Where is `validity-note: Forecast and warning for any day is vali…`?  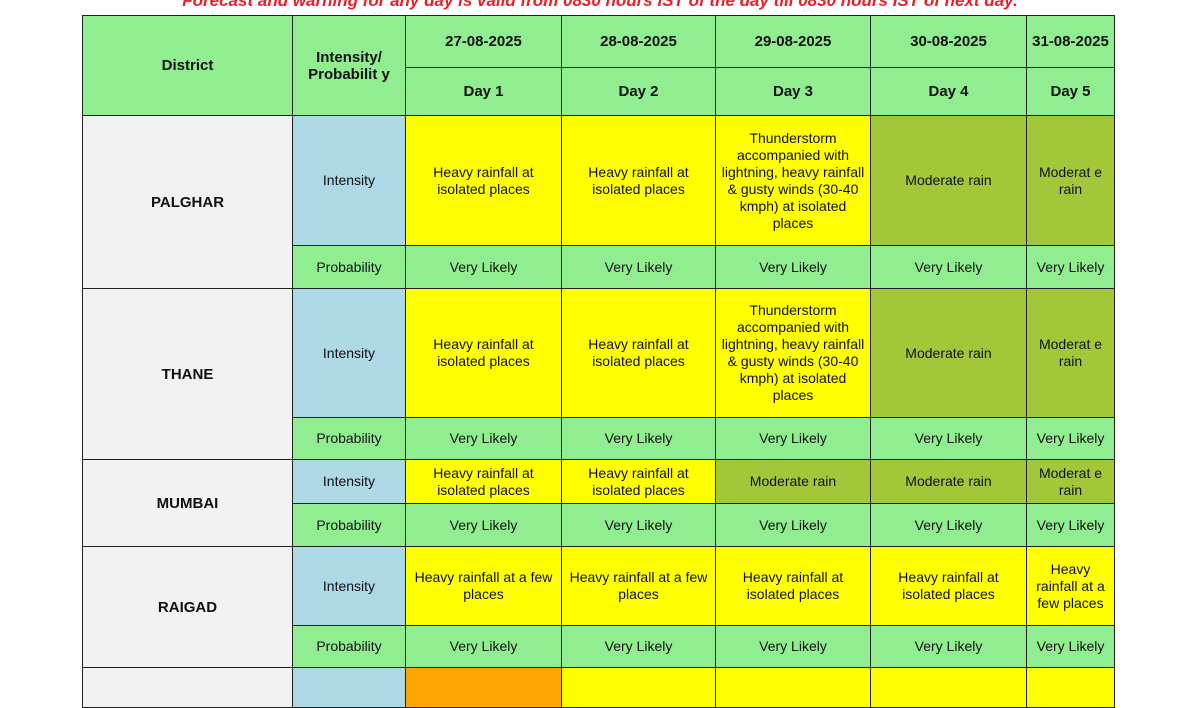
validity-note: Forecast and warning for any day is vali… is located at coordinates (600, 5).